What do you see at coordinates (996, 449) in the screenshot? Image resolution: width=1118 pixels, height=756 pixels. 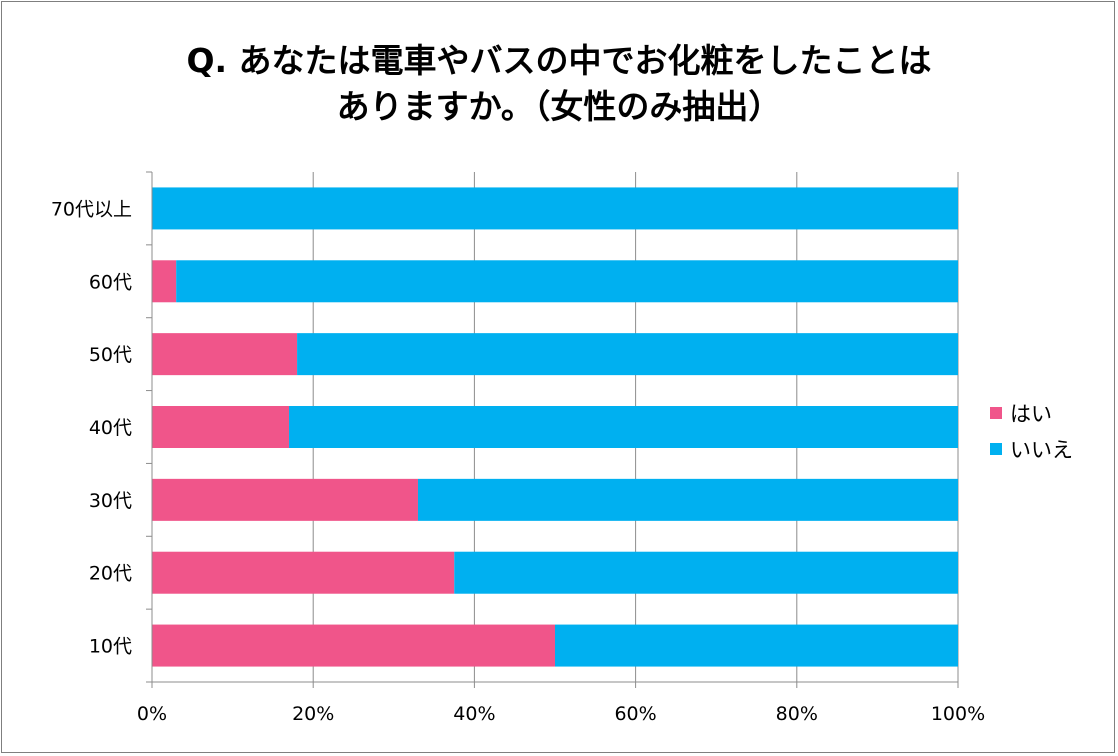 I see `legend-swatch-no` at bounding box center [996, 449].